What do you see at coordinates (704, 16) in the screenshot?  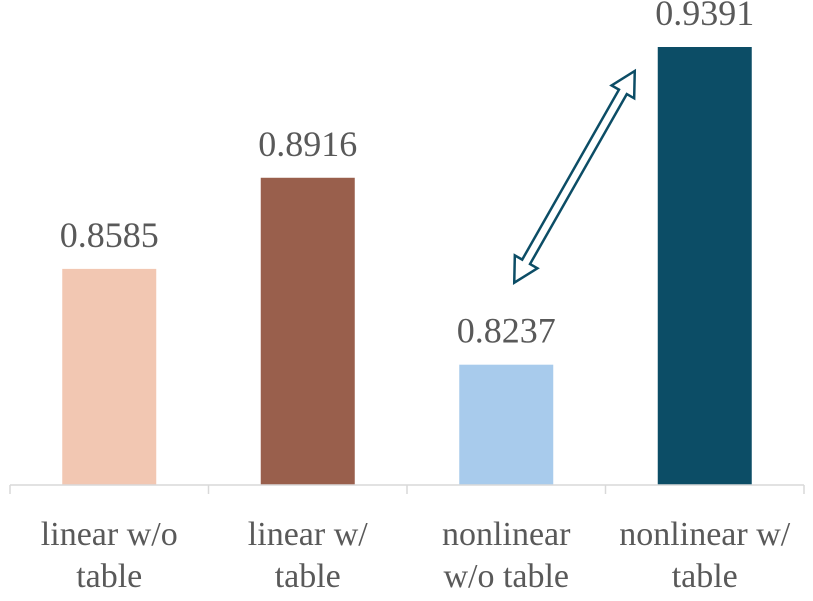 I see `value-label-4: 0.9391` at bounding box center [704, 16].